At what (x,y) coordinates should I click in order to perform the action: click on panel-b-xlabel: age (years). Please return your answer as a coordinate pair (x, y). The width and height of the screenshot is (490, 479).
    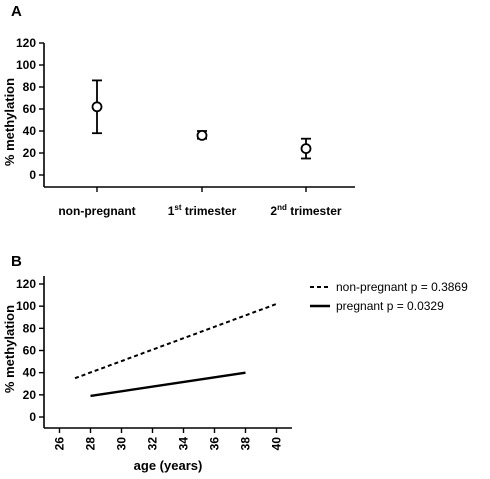
    Looking at the image, I should click on (168, 465).